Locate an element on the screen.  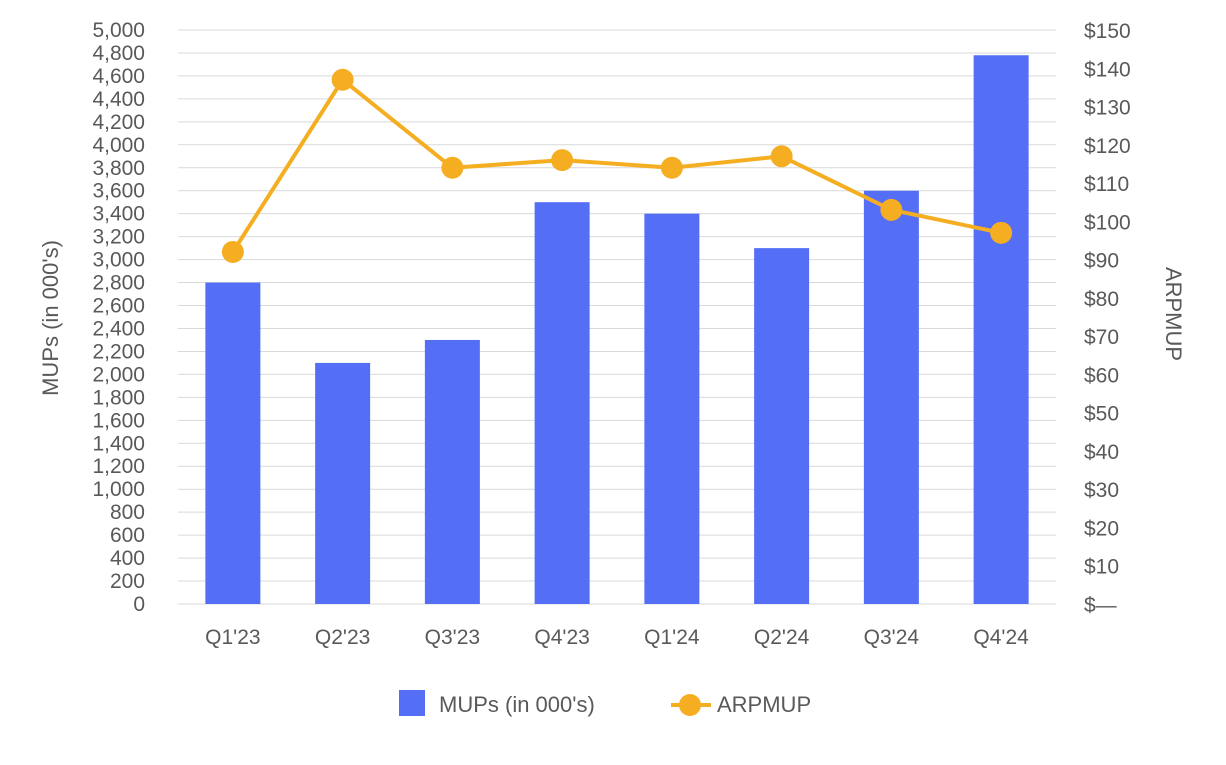
y-tick-label: 3,800 is located at coordinates (118, 168).